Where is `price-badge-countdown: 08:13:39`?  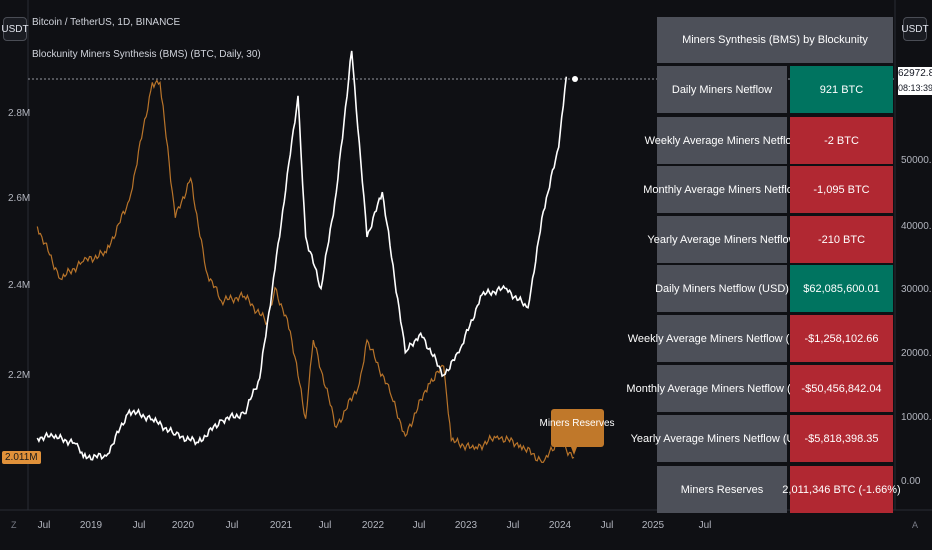 price-badge-countdown: 08:13:39 is located at coordinates (915, 88).